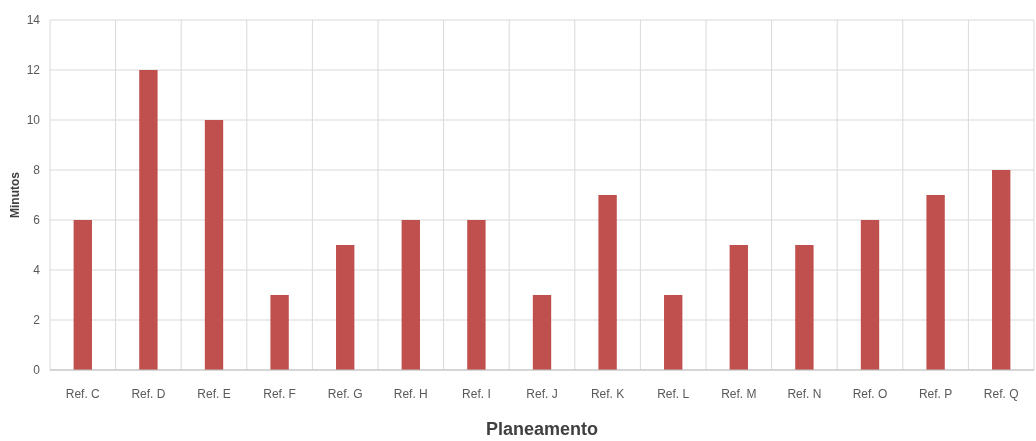 This screenshot has height=441, width=1036. Describe the element at coordinates (83, 394) in the screenshot. I see `x-tick-label: Ref. C` at that location.